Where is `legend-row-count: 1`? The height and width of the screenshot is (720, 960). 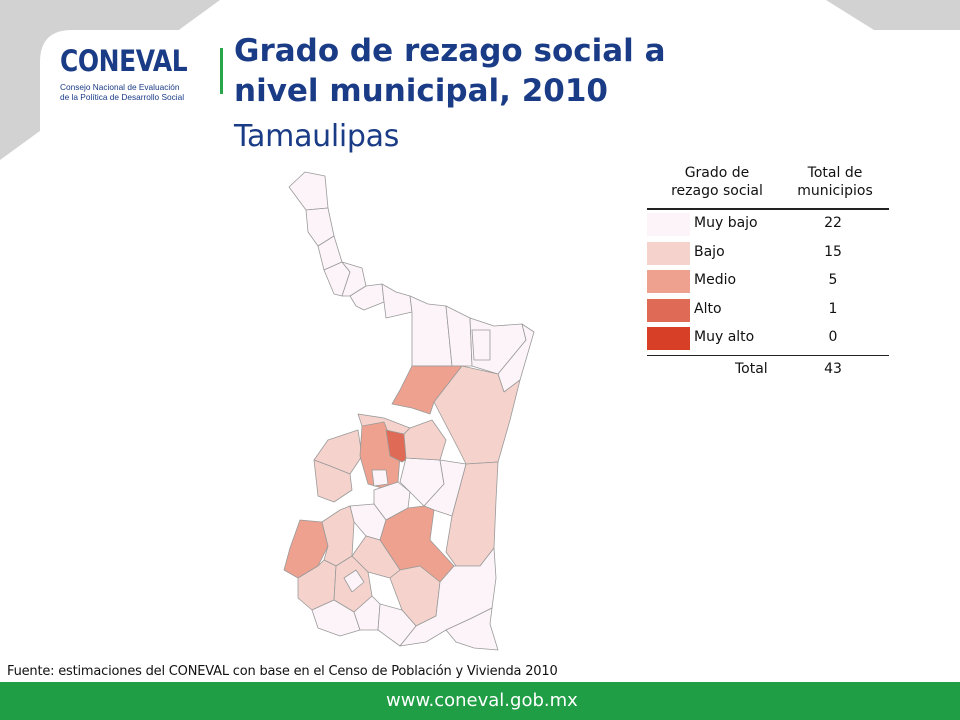
legend-row-count: 1 is located at coordinates (833, 308).